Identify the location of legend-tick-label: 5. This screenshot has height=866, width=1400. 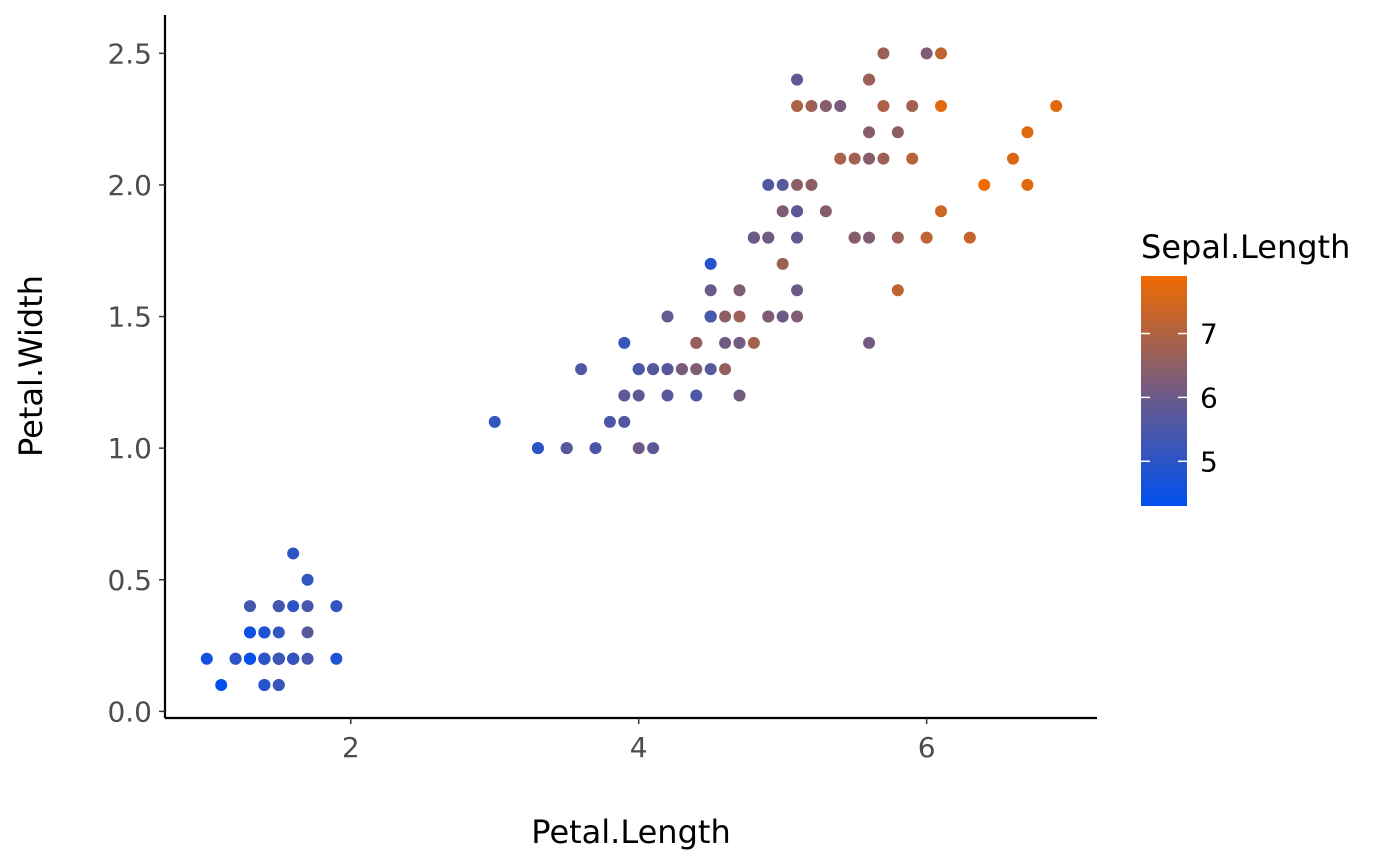
(1209, 461).